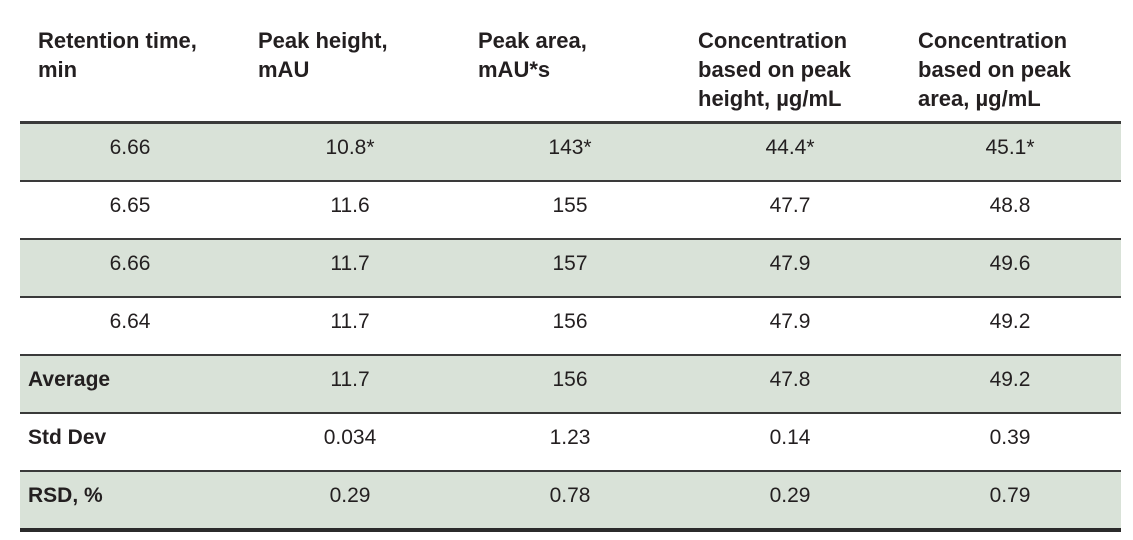 This screenshot has width=1133, height=540. I want to click on table-row: 6.64 11.7 156 47.9 49.2, so click(570, 327).